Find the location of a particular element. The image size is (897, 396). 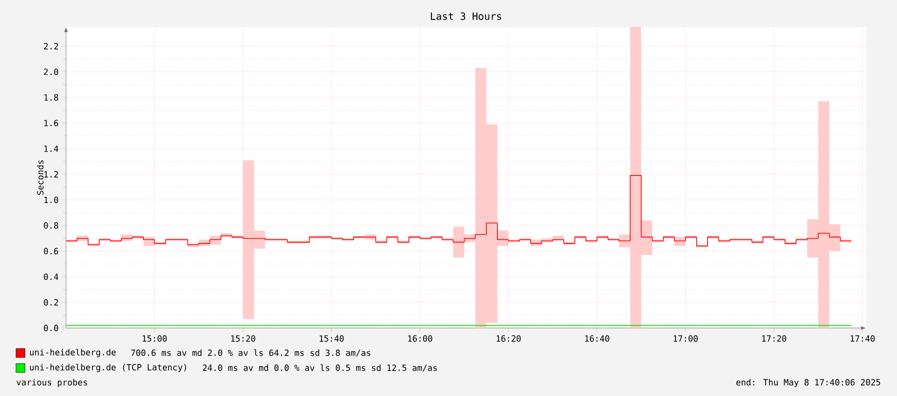

y-tick-label: 2.0 is located at coordinates (51, 72).